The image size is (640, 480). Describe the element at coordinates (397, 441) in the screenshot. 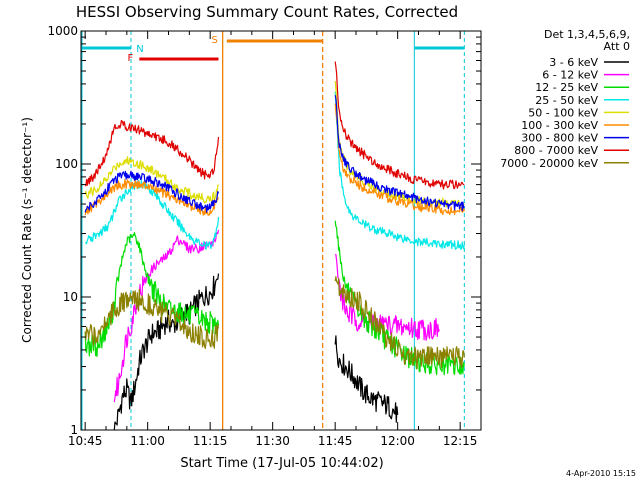

I see `x-tick-label: 12:00` at that location.